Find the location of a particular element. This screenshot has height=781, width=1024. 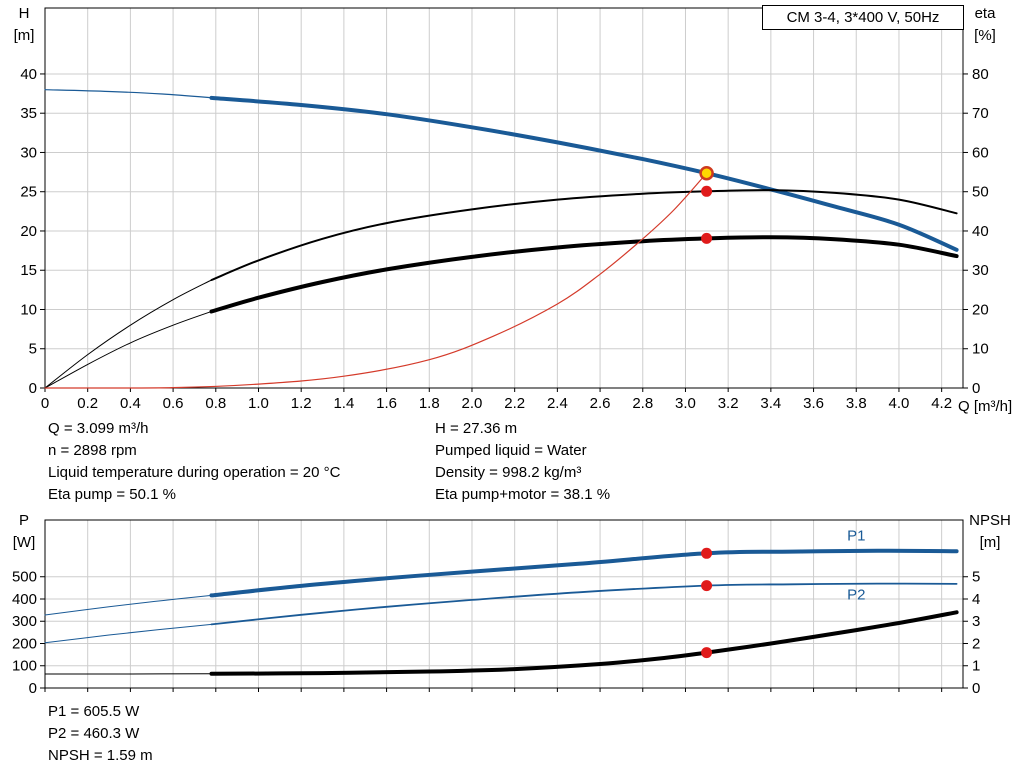

svg-text: 25 is located at coordinates (28, 192).